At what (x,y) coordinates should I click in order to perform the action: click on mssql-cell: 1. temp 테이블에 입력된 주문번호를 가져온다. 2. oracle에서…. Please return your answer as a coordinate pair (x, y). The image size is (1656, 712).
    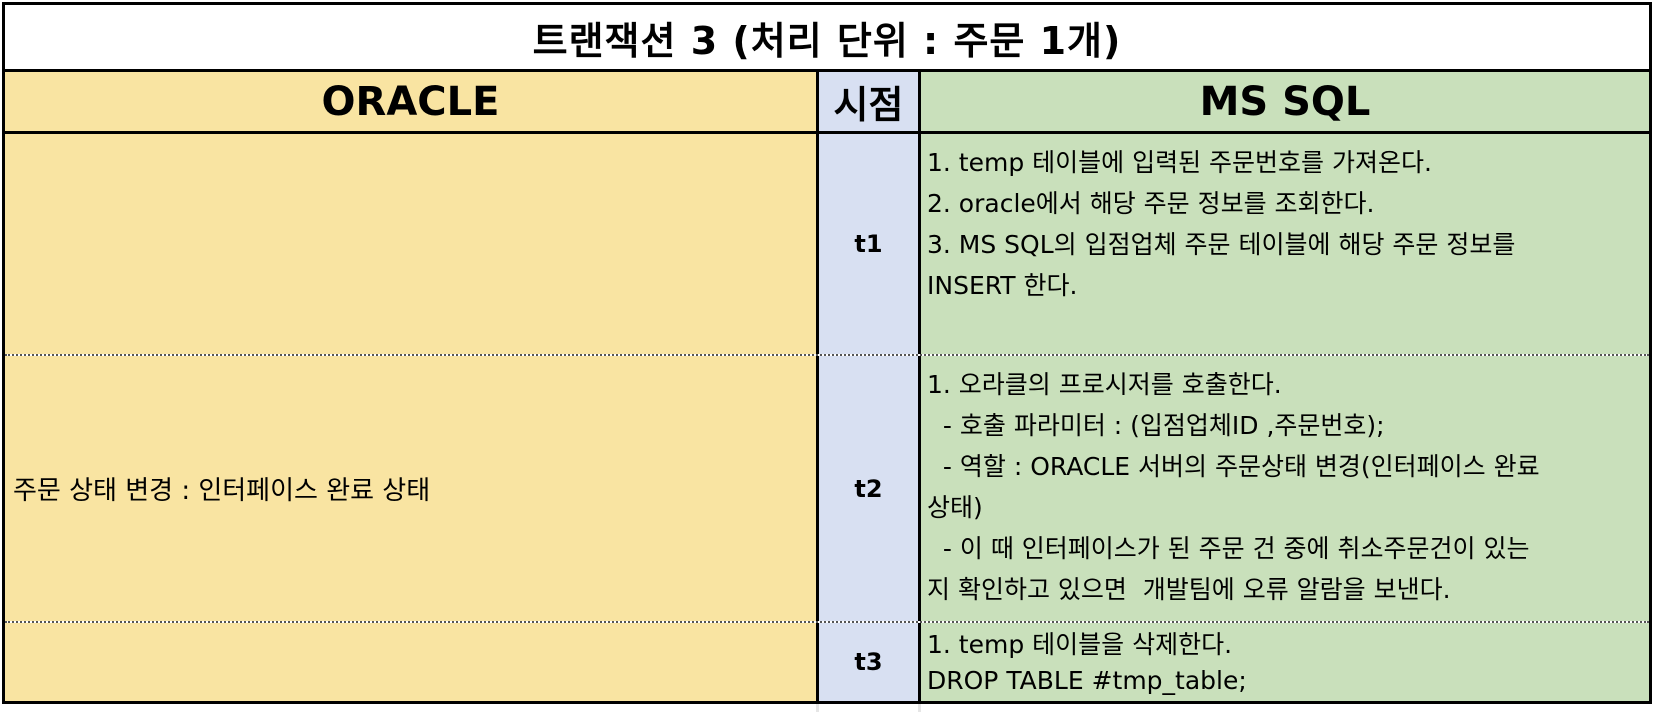
    Looking at the image, I should click on (1285, 244).